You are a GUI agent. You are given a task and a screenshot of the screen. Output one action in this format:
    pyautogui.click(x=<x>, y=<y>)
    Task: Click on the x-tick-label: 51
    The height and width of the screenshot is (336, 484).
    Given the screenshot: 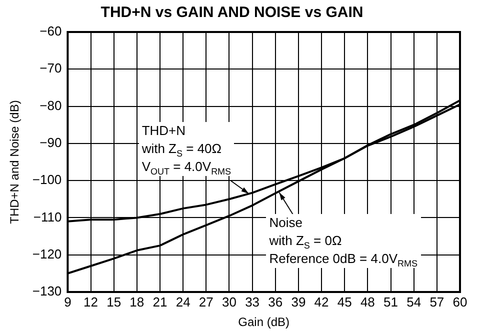 What is the action you would take?
    pyautogui.click(x=391, y=302)
    